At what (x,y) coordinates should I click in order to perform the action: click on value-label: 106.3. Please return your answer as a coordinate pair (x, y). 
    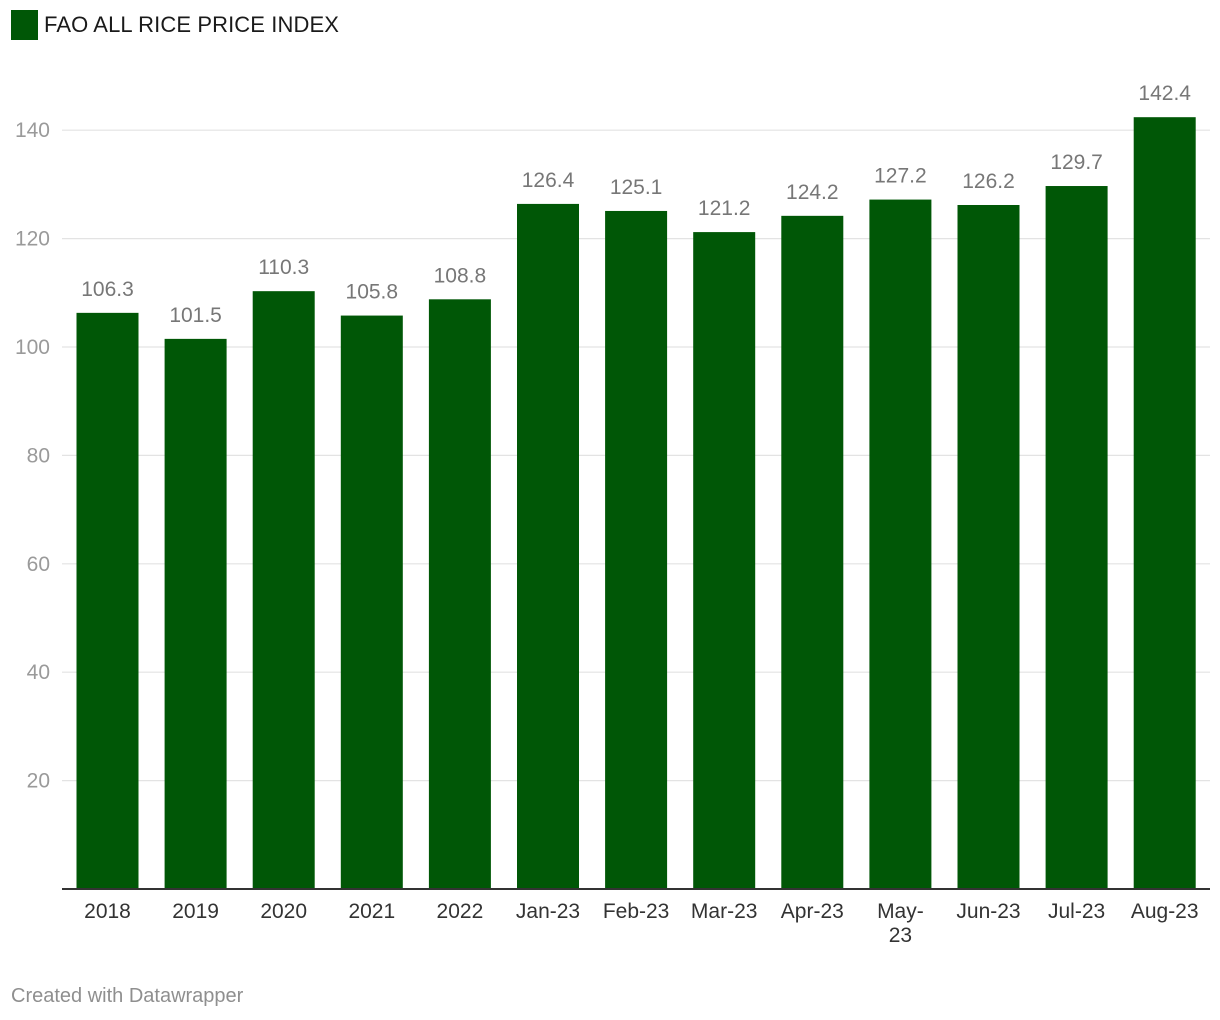
    Looking at the image, I should click on (107, 289).